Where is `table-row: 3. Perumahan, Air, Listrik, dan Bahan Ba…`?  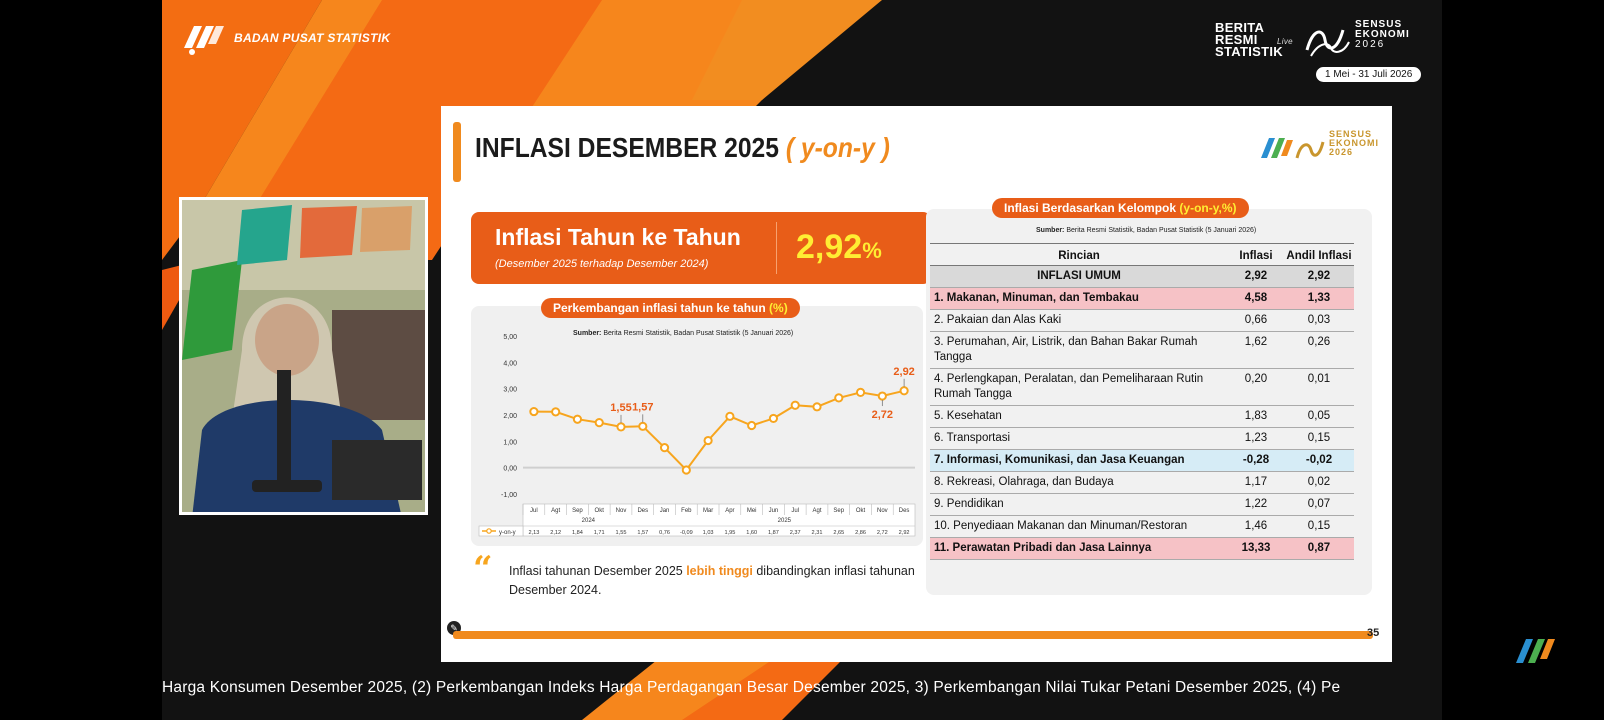 table-row: 3. Perumahan, Air, Listrik, dan Bahan Ba… is located at coordinates (1142, 350).